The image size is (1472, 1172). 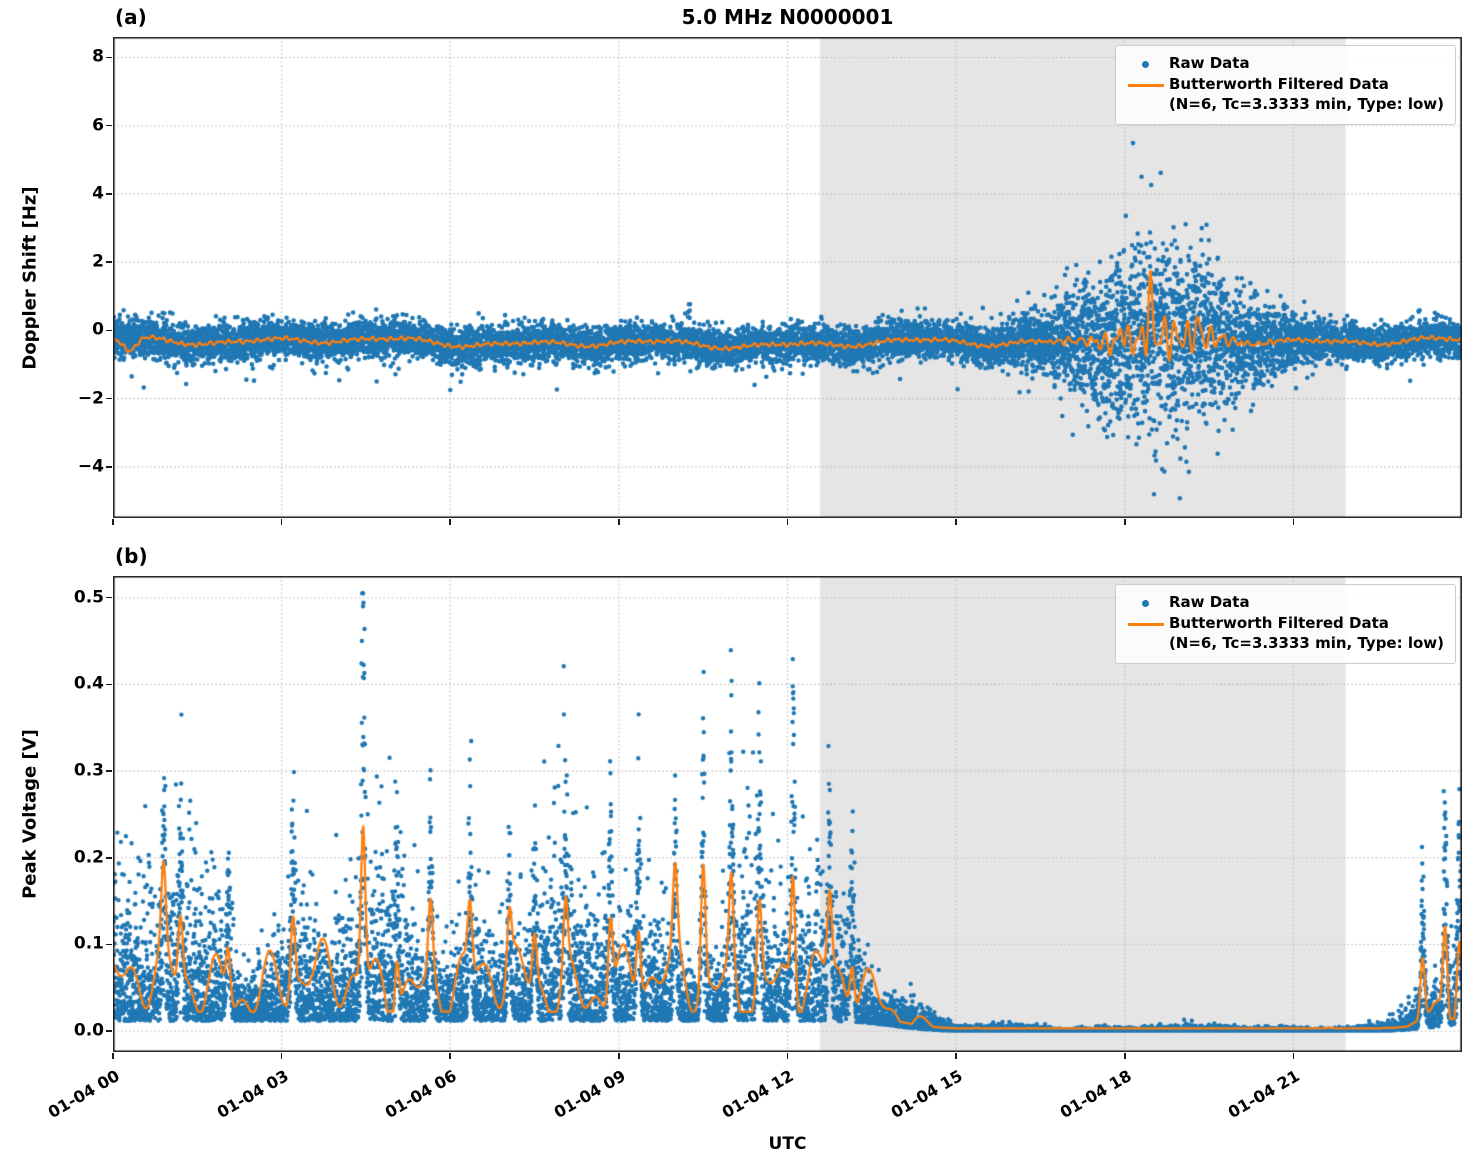 I want to click on y-axis-label-doppler: Doppler Shift [Hz], so click(x=30, y=278).